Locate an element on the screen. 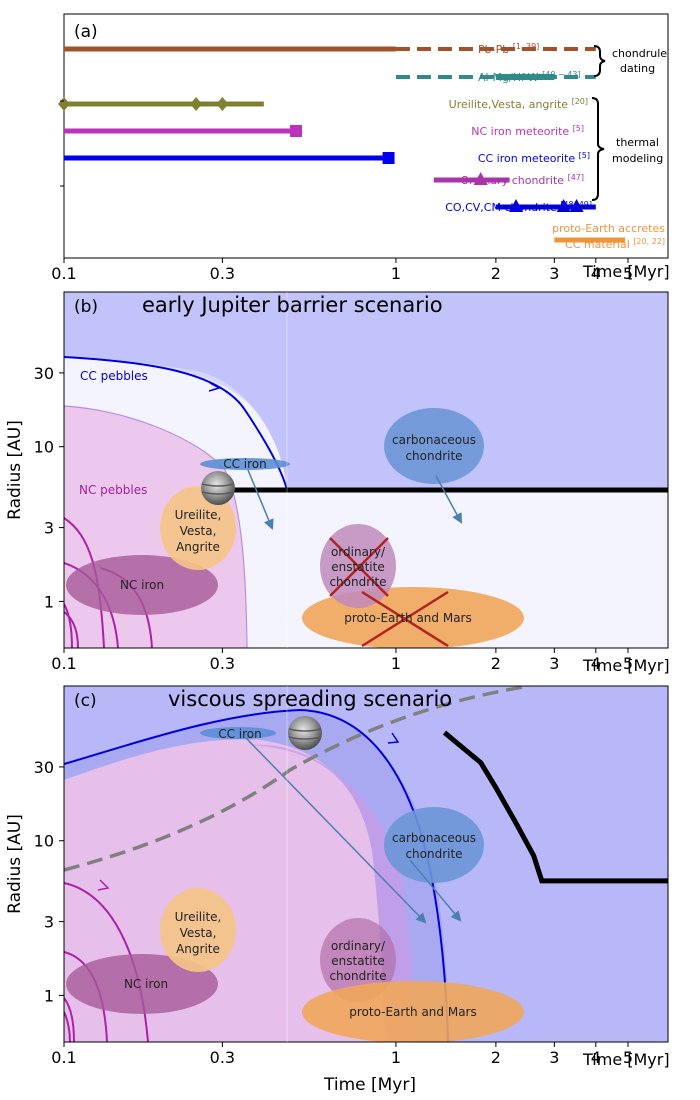 Image resolution: width=700 pixels, height=1100 pixels. row-label-ref: [5] is located at coordinates (584, 155).